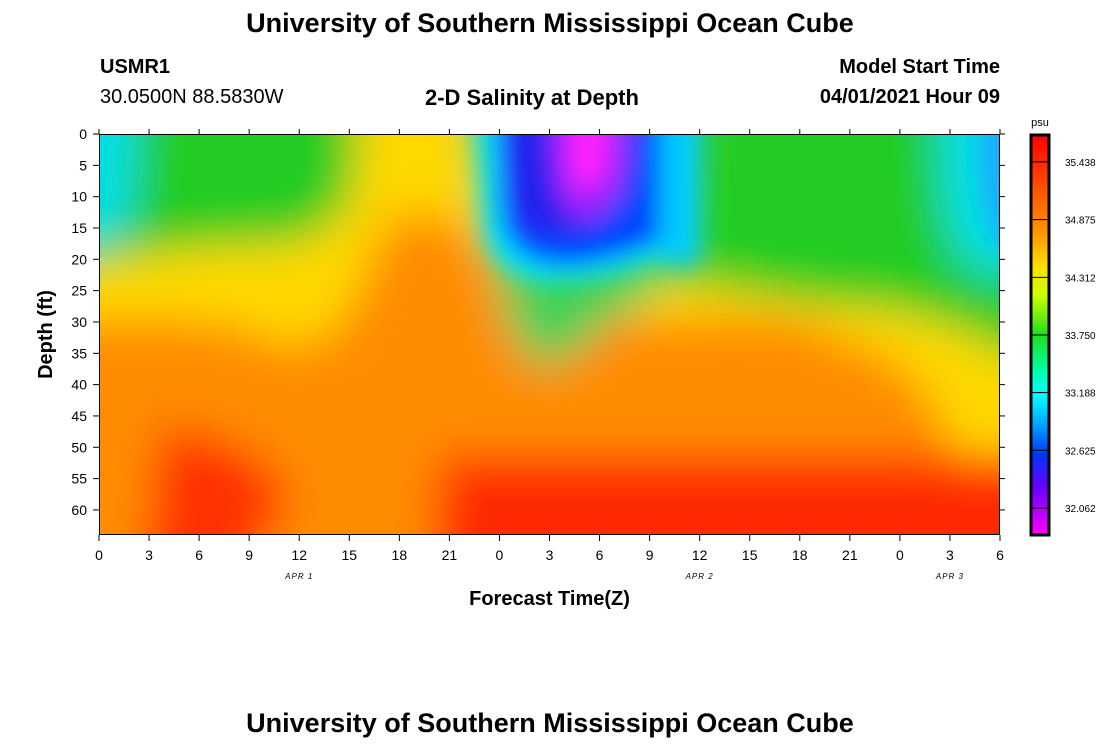 Image resolution: width=1100 pixels, height=750 pixels. Describe the element at coordinates (919, 67) in the screenshot. I see `model-start-label: Model Start Time` at that location.